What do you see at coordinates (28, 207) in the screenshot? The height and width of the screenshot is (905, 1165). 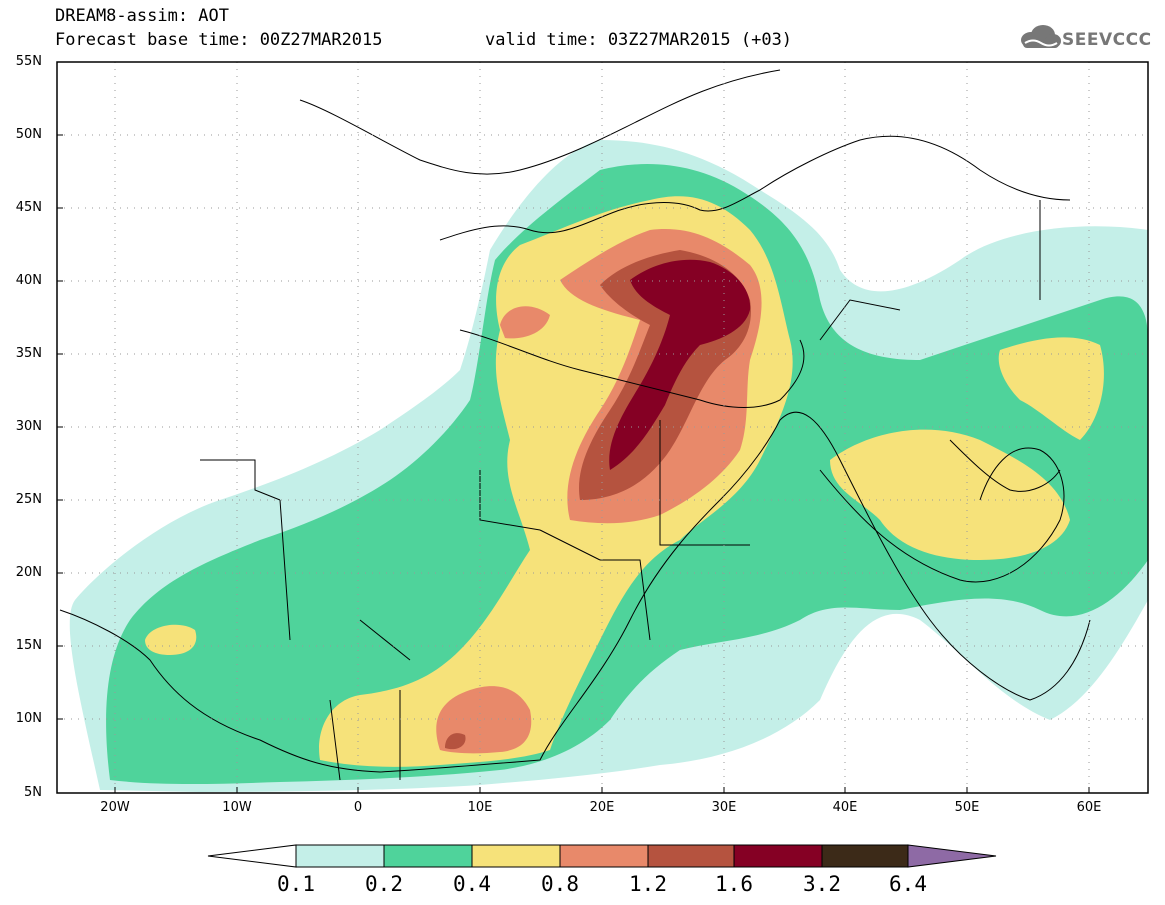 I see `lat-label: 45N` at bounding box center [28, 207].